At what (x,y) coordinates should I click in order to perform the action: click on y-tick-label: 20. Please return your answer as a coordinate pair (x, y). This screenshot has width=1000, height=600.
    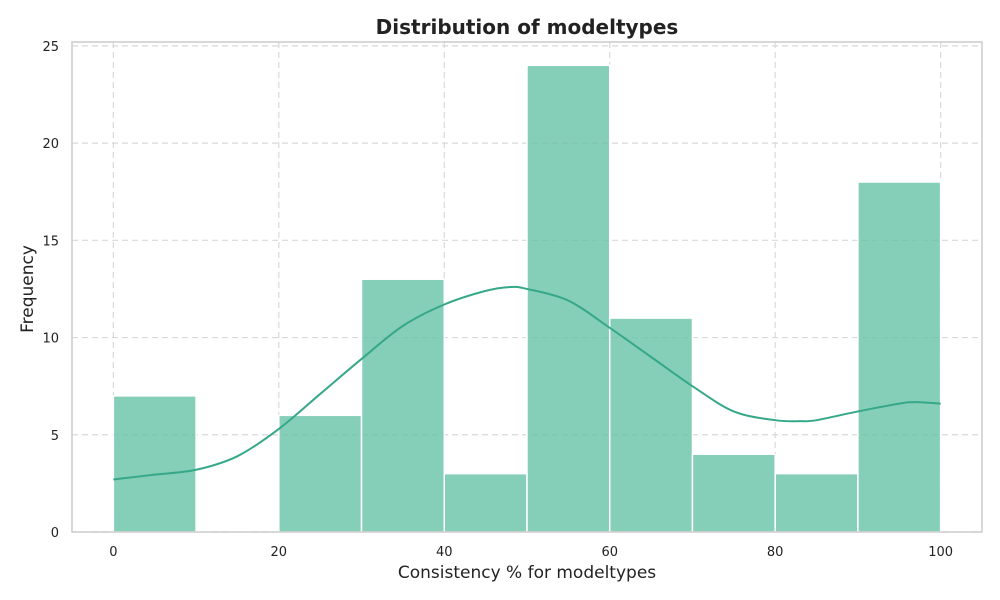
    Looking at the image, I should click on (50, 144).